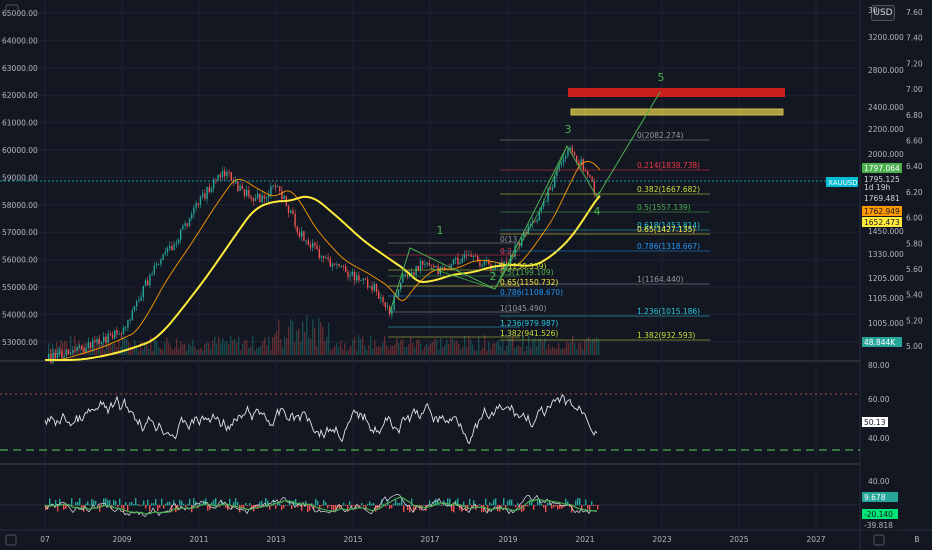 The width and height of the screenshot is (932, 550). What do you see at coordinates (121, 539) in the screenshot?
I see `time-axis-label: 2009` at bounding box center [121, 539].